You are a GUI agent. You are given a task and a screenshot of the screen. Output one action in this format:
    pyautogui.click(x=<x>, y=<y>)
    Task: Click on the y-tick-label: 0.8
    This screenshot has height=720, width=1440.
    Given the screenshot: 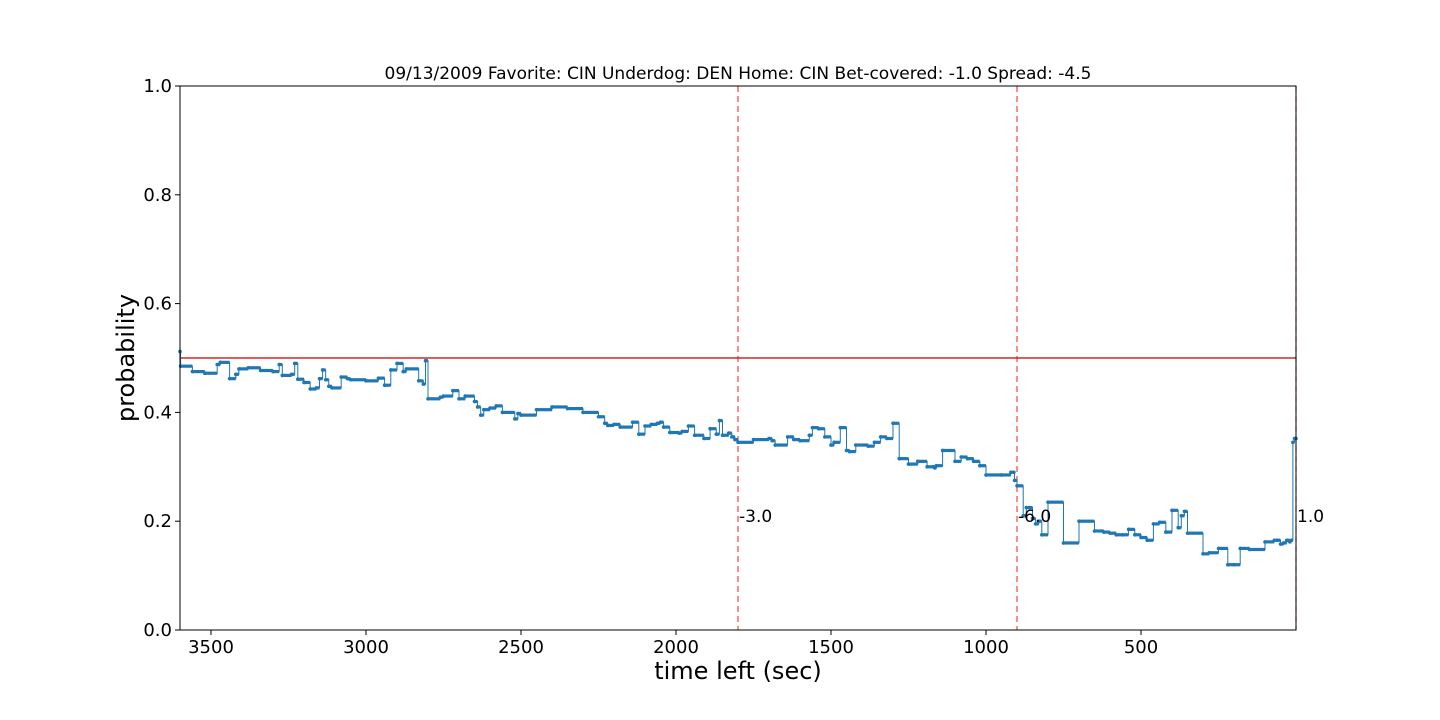 What is the action you would take?
    pyautogui.click(x=157, y=195)
    